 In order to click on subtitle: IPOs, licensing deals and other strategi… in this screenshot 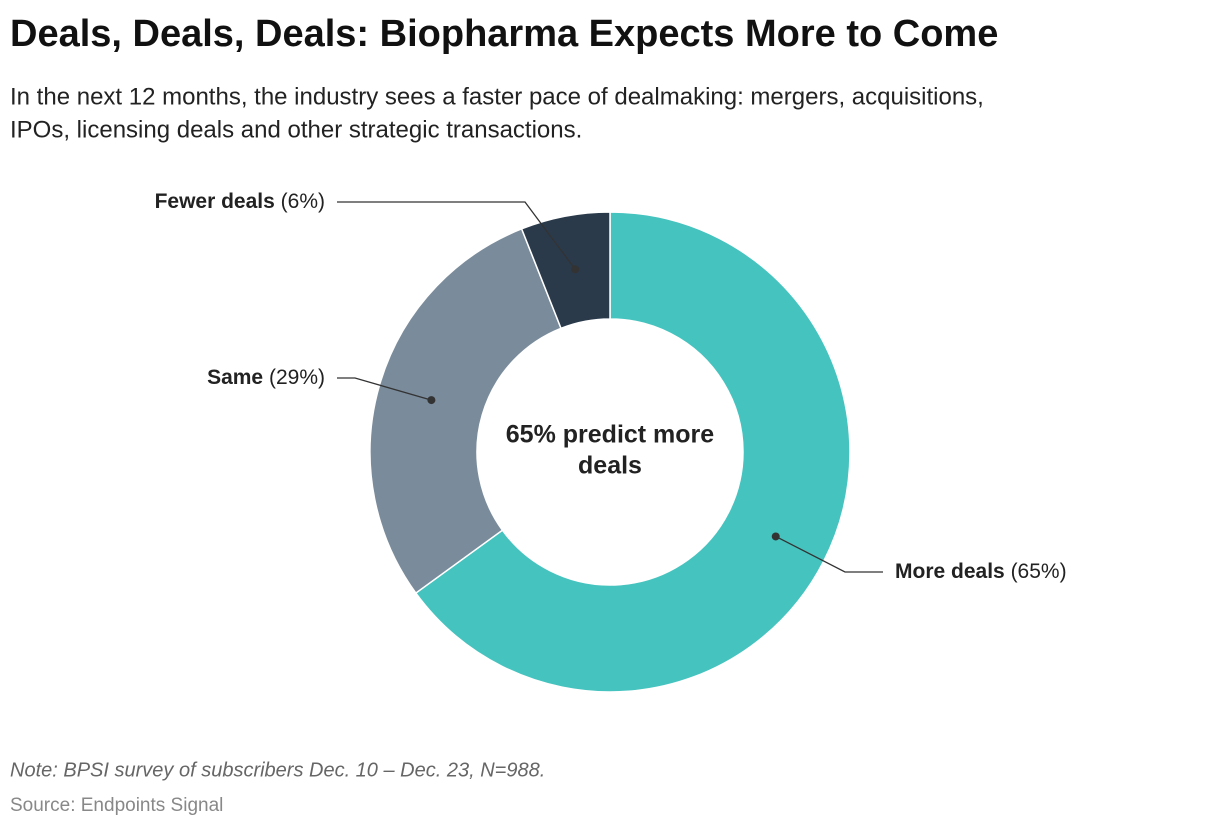, I will do `click(296, 129)`.